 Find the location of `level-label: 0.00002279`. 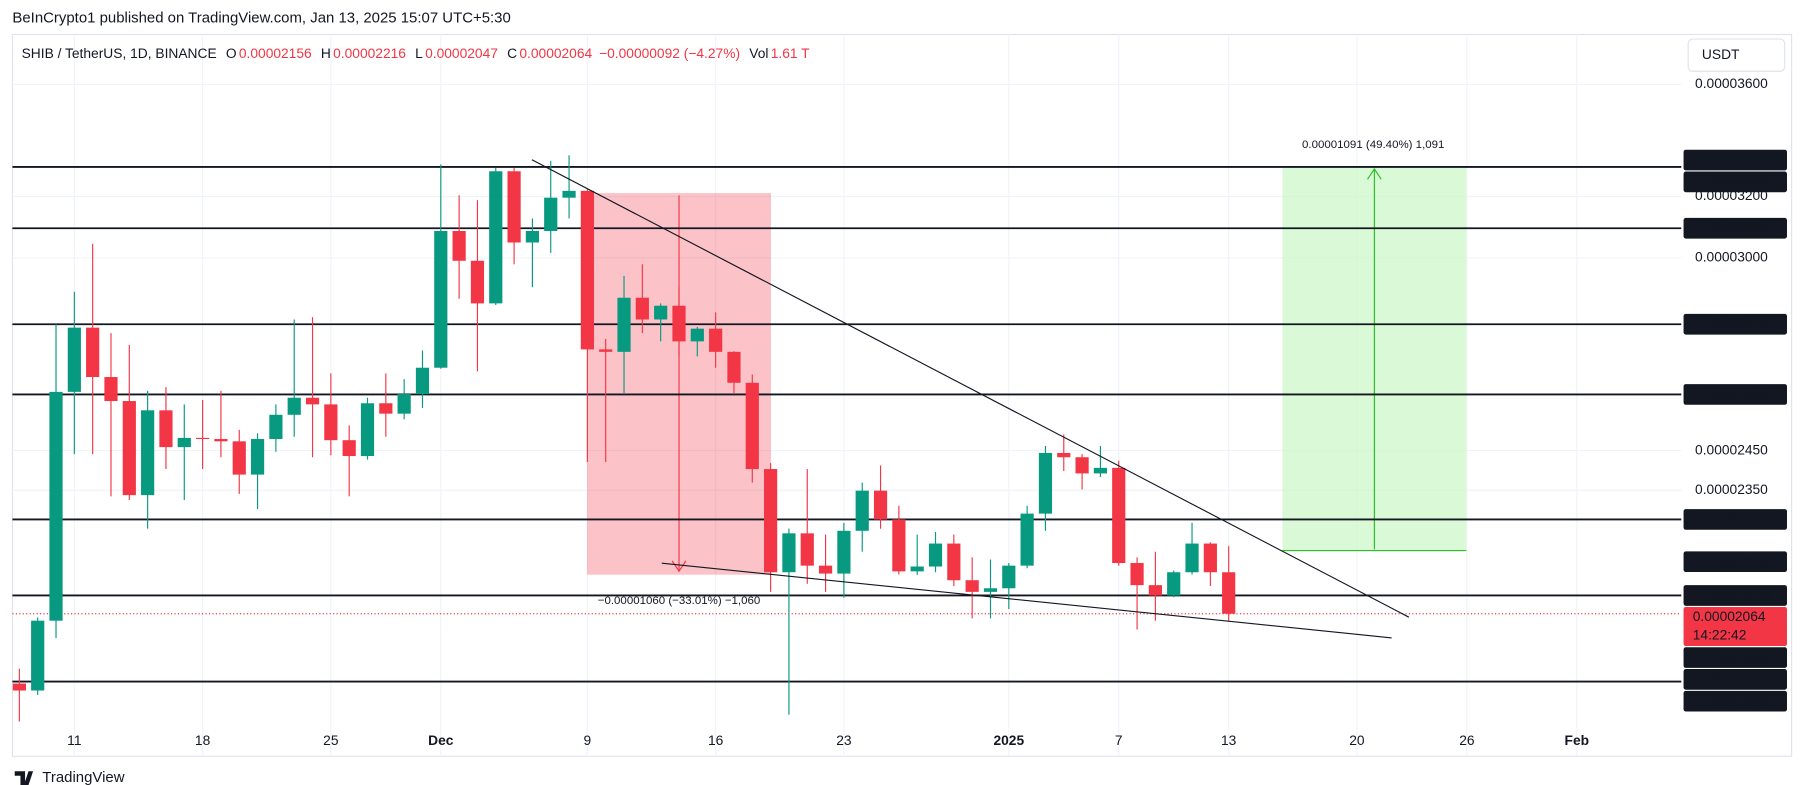

level-label: 0.00002279 is located at coordinates (1735, 519).